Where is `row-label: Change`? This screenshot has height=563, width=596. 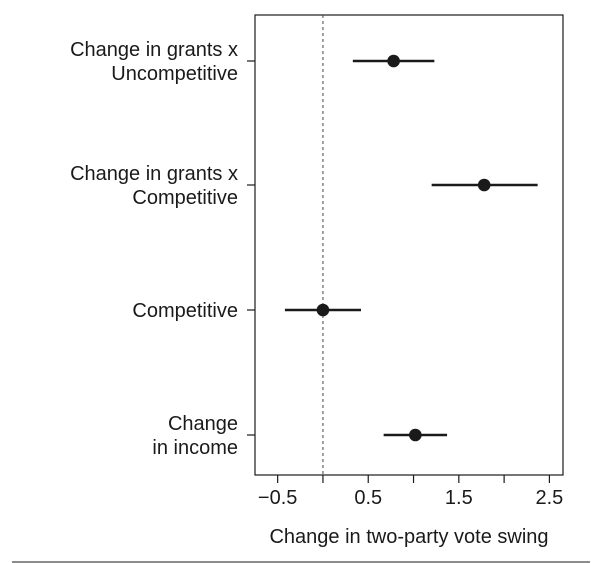
row-label: Change is located at coordinates (203, 424).